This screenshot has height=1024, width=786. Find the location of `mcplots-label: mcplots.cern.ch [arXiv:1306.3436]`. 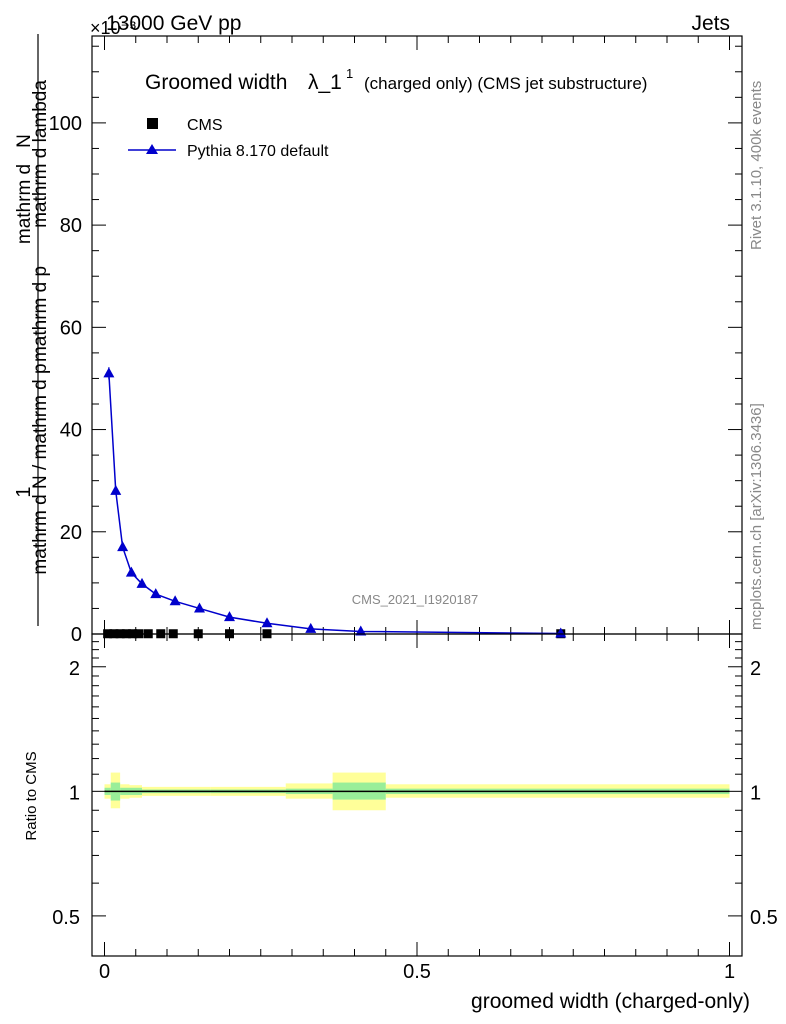

mcplots-label: mcplots.cern.ch [arXiv:1306.3436] is located at coordinates (756, 516).